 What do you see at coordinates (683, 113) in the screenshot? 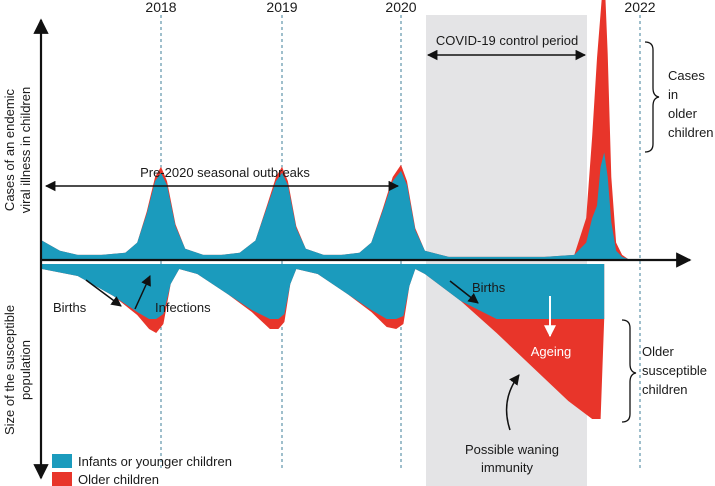
I see `cases-older-label-3: older` at bounding box center [683, 113].